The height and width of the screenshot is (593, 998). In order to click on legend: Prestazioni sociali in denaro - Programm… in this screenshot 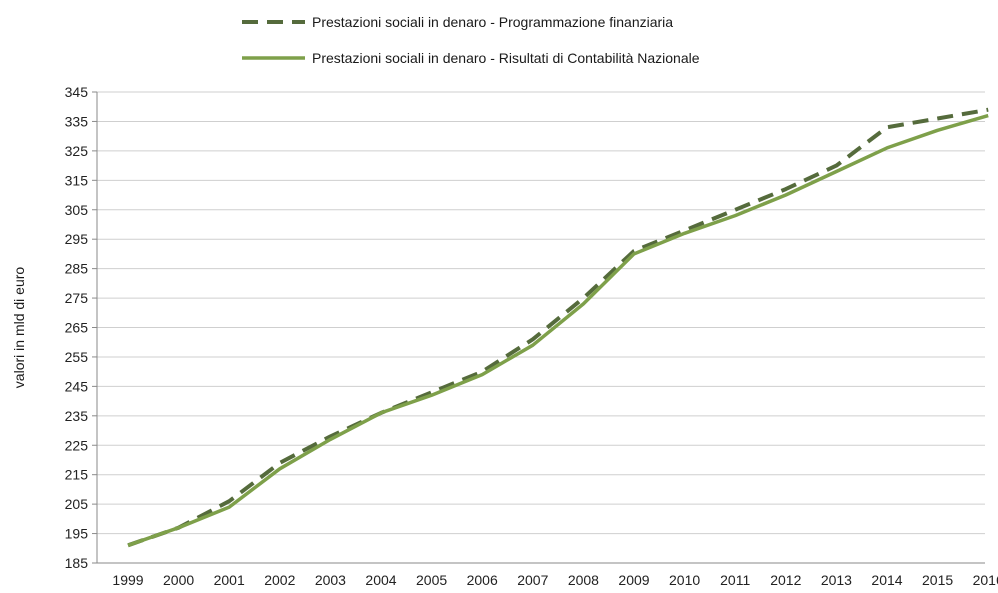, I will do `click(471, 40)`.